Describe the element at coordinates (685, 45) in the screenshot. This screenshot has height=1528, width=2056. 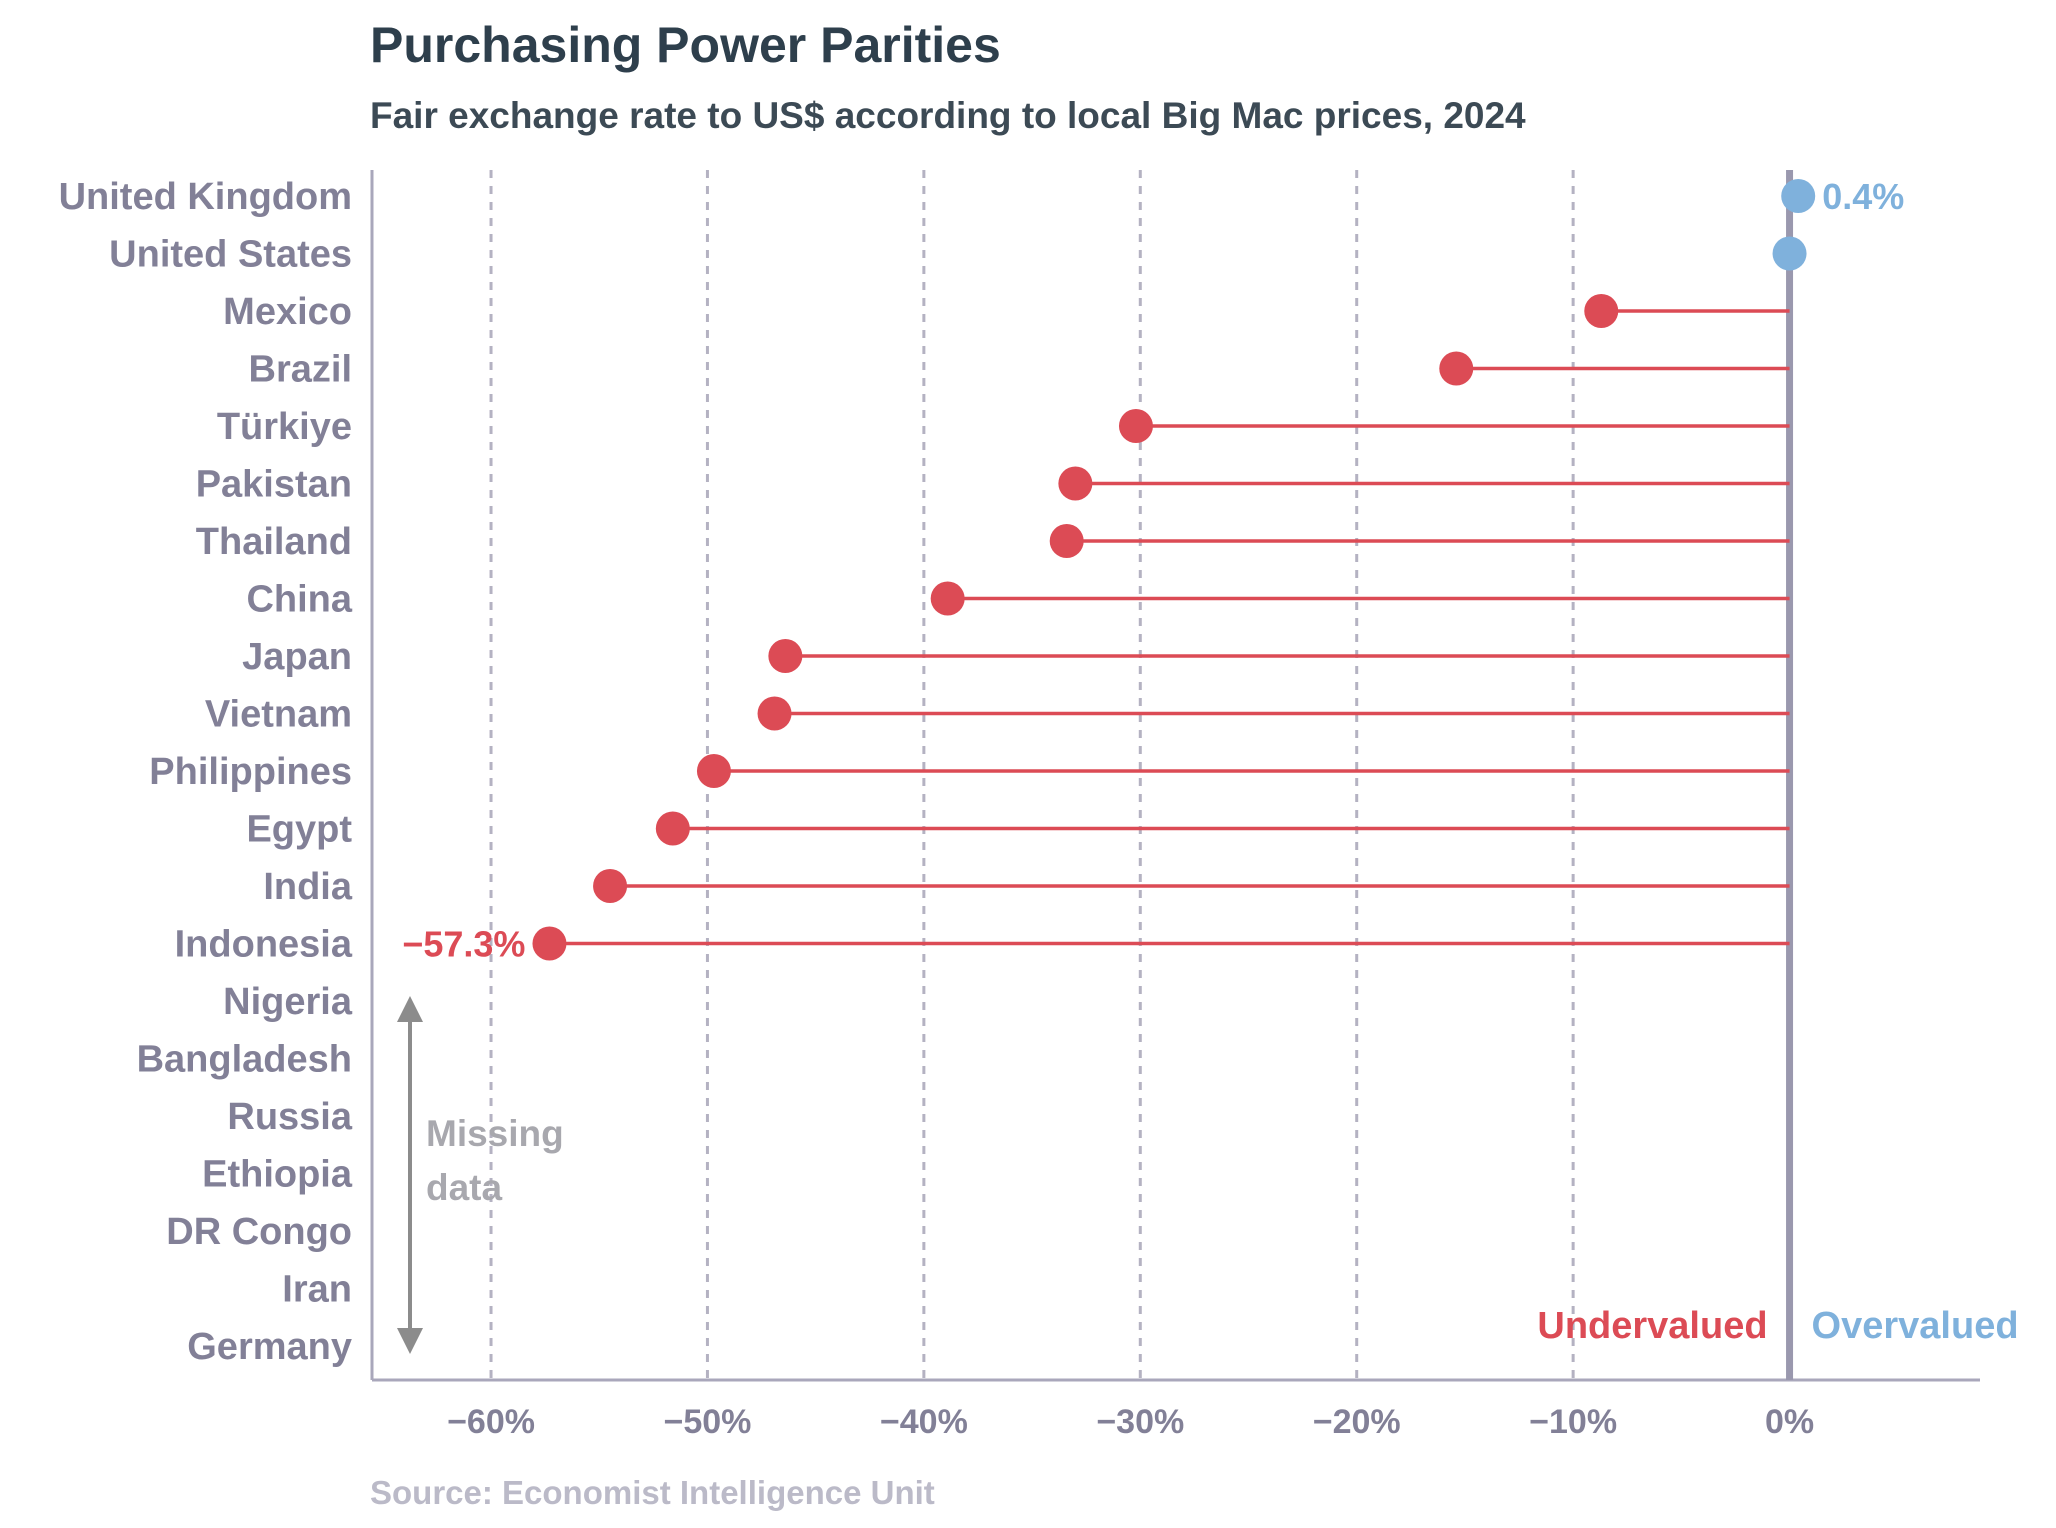
I see `chart-title: Purchasing Power Parities` at that location.